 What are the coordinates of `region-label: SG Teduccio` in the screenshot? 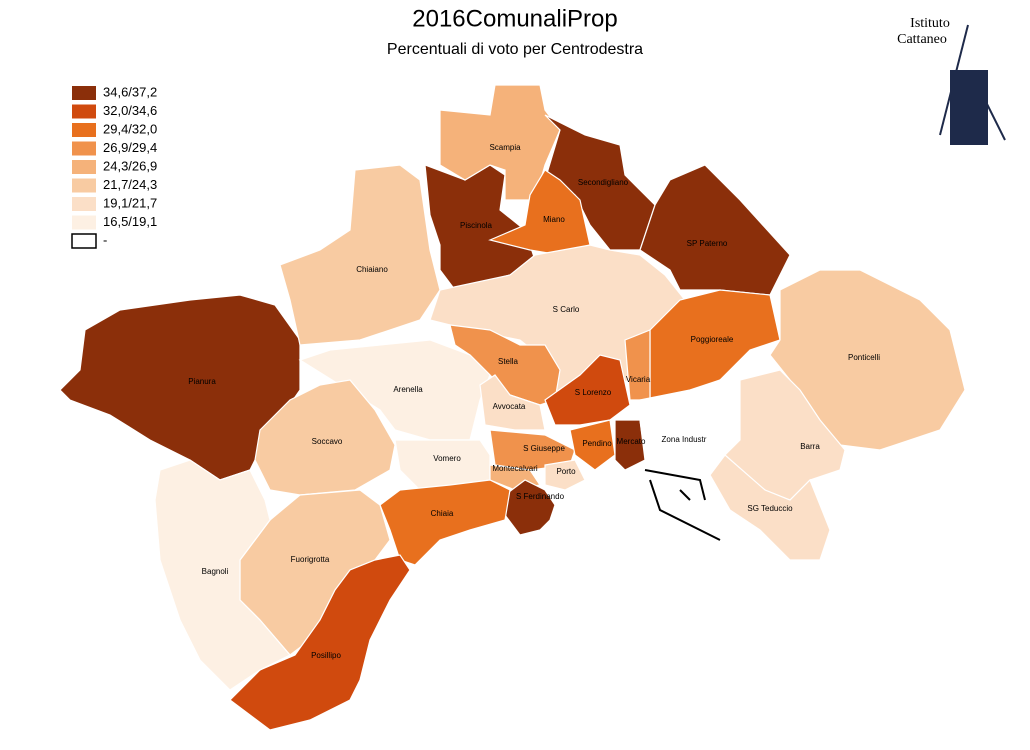 It's located at (770, 508).